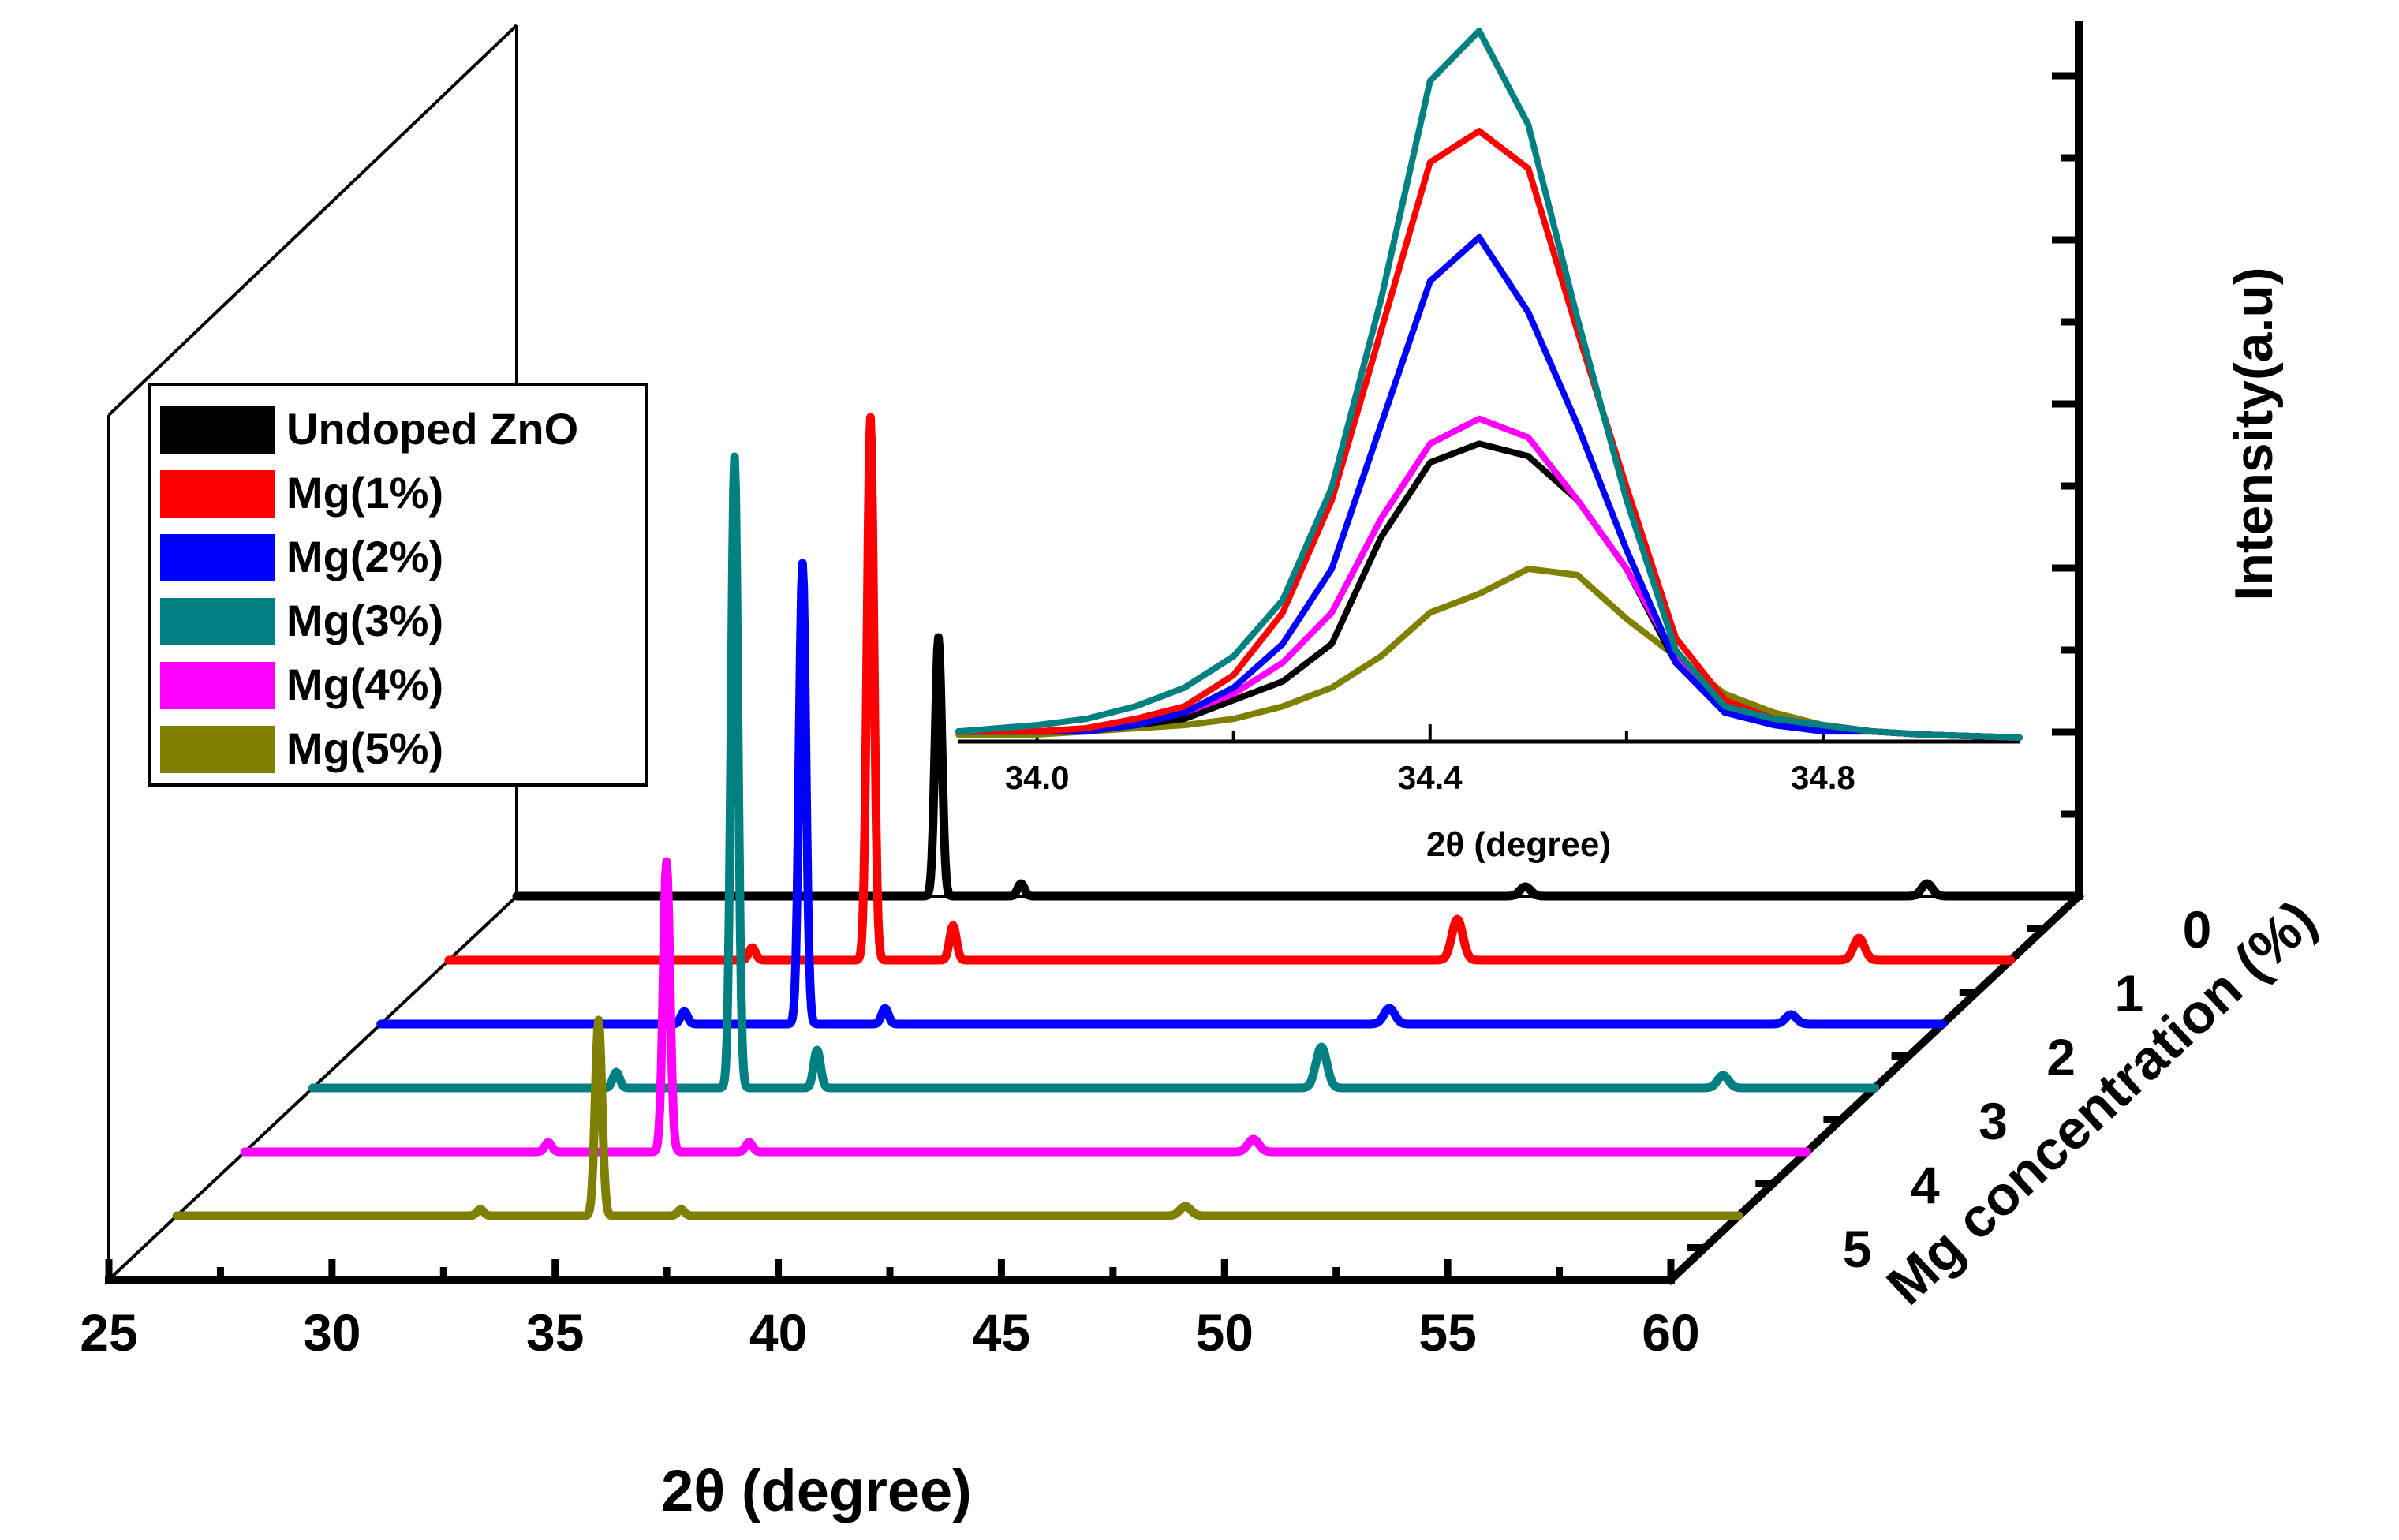  What do you see at coordinates (890, 1269) in the screenshot?
I see `x-axis-ticks` at bounding box center [890, 1269].